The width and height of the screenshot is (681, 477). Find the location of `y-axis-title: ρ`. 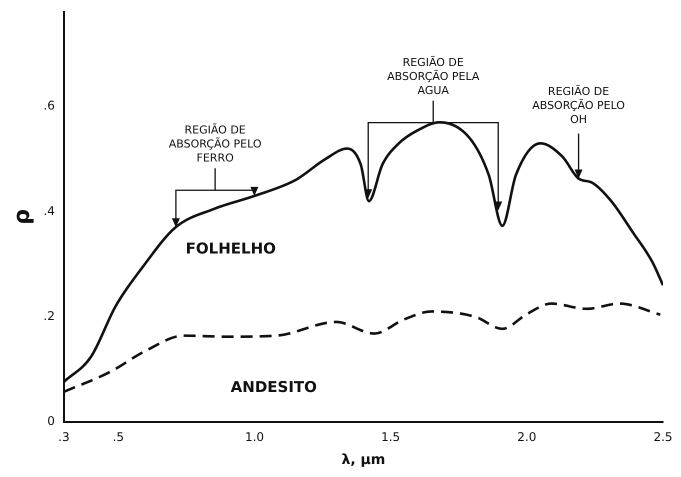

y-axis-title: ρ is located at coordinates (22, 217).